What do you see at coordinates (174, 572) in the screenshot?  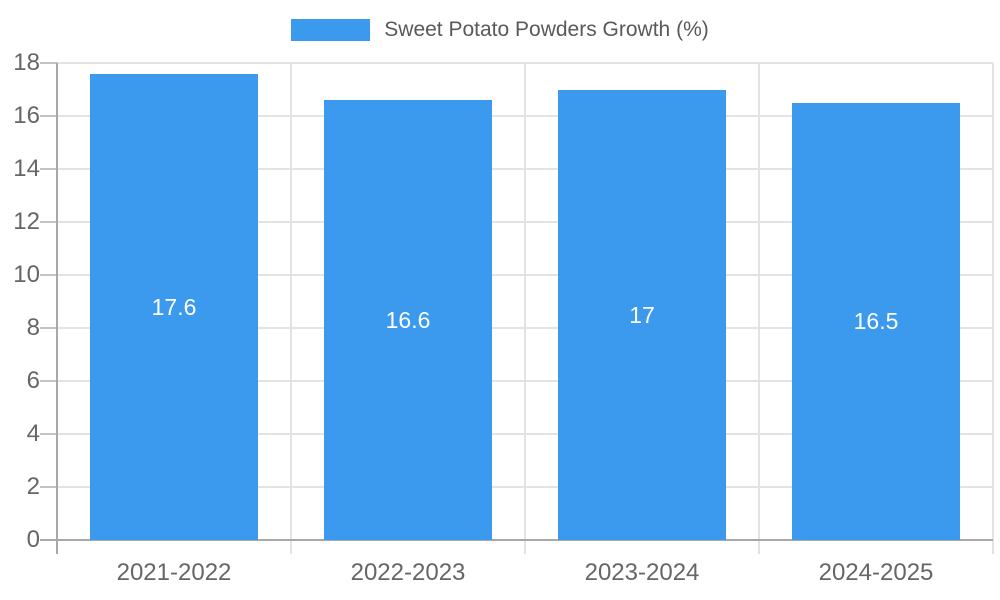 I see `x-category-label: 2021-2022` at bounding box center [174, 572].